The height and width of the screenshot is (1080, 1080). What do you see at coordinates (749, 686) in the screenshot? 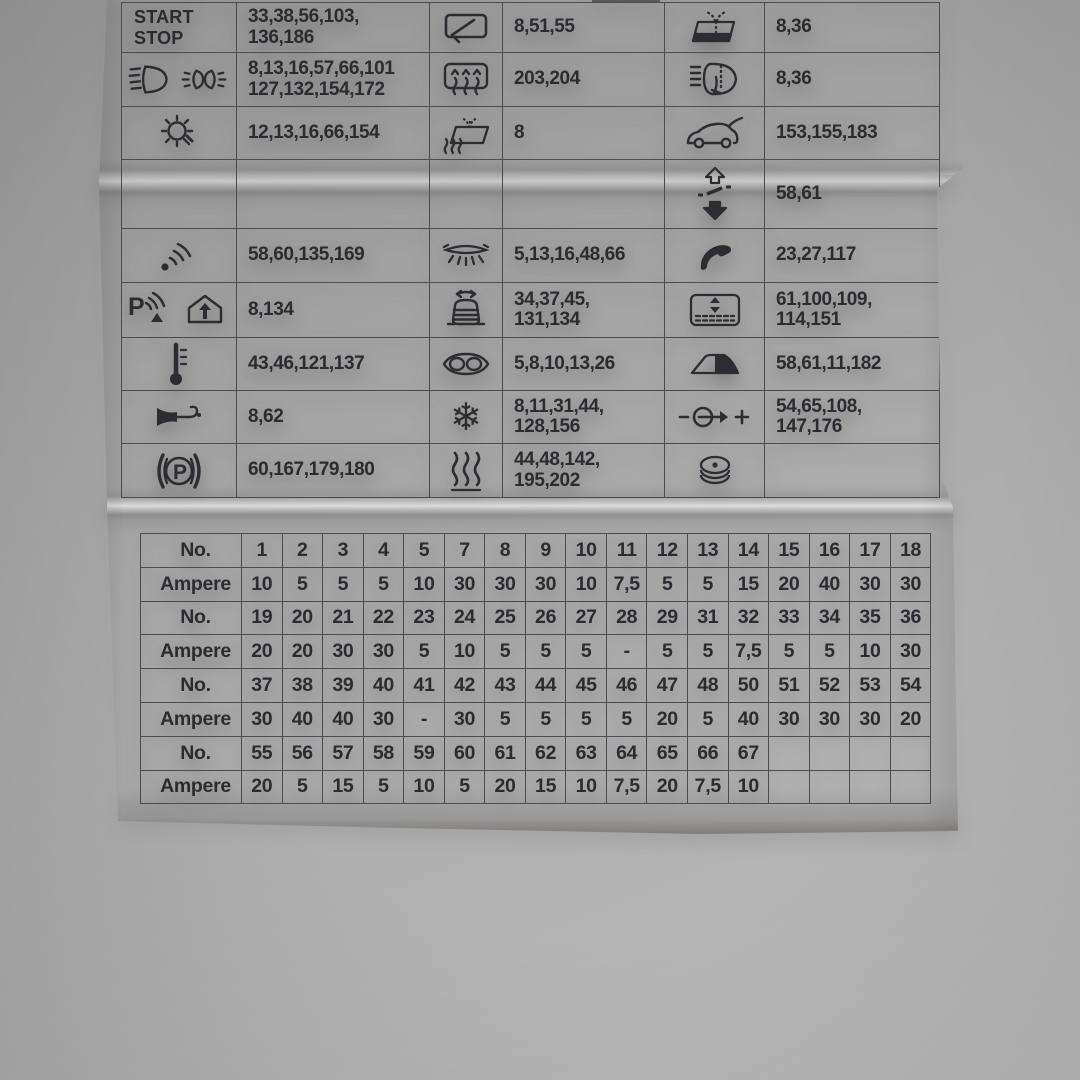
I see `fuse-number-cell: 50` at bounding box center [749, 686].